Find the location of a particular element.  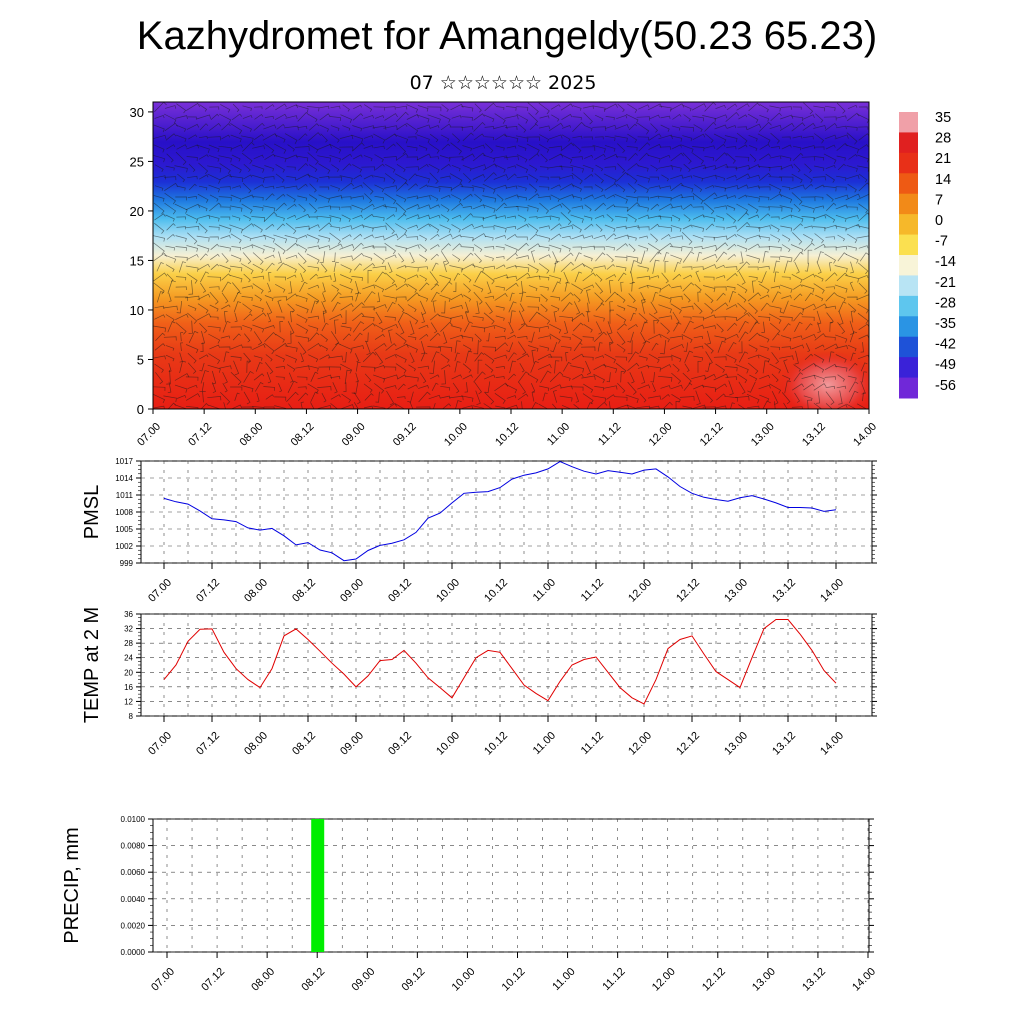

y-tick-label: 1008 is located at coordinates (124, 512).